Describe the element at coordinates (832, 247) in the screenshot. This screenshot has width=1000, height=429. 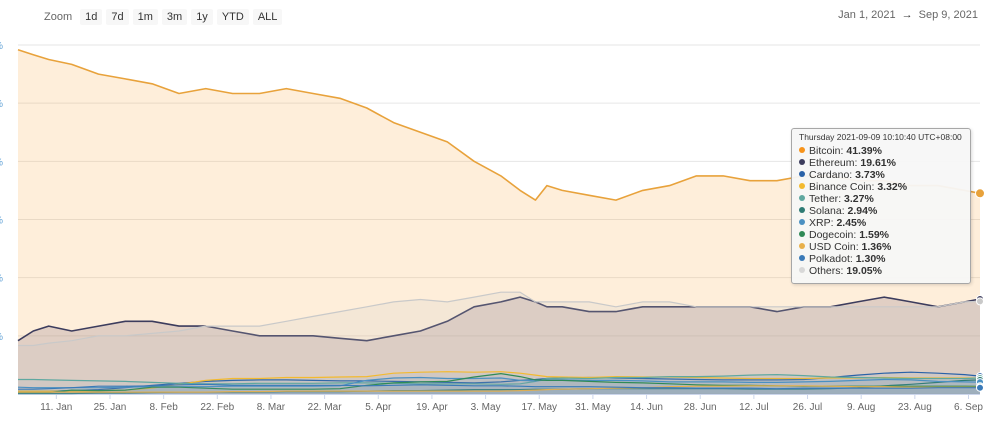
I see `tooltip-series-name: USD Coin` at that location.